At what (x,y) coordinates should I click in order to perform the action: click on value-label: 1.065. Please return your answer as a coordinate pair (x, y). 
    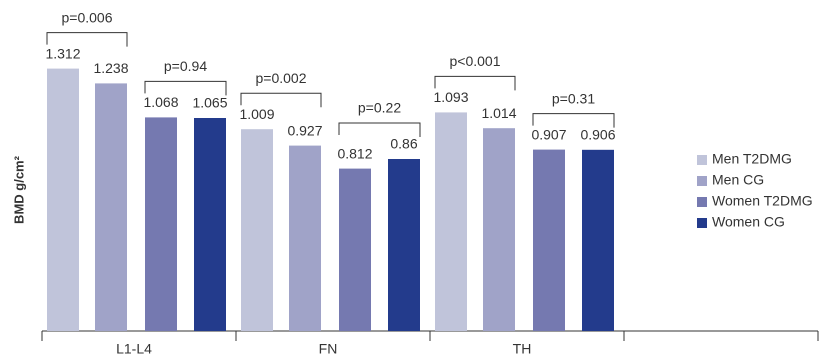
    Looking at the image, I should click on (209, 103).